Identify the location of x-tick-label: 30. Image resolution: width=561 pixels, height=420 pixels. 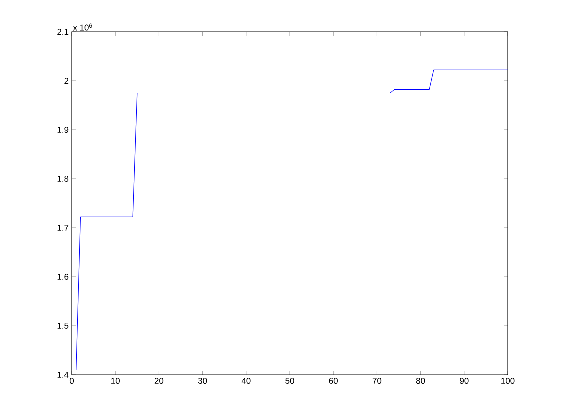
(203, 381).